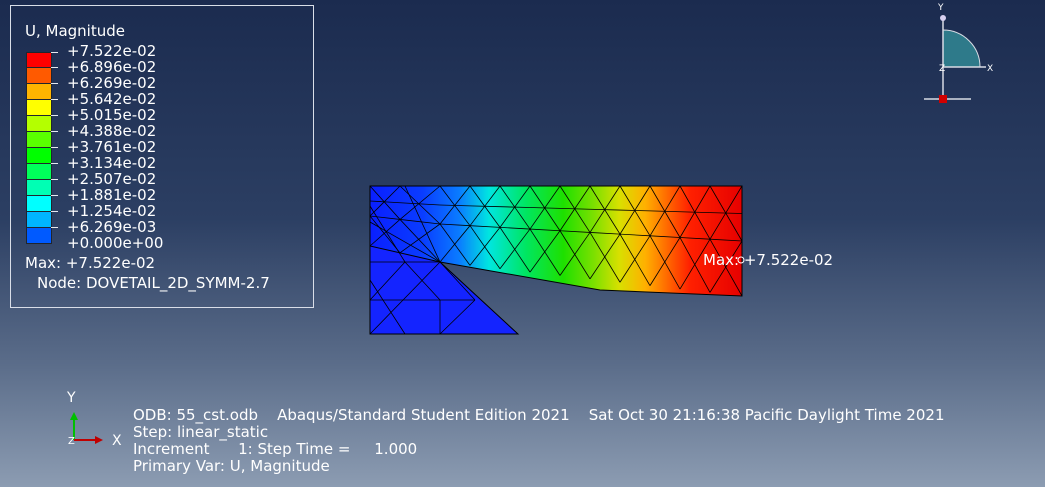 The height and width of the screenshot is (487, 1045). I want to click on view-triad: Y X Z, so click(958, 53).